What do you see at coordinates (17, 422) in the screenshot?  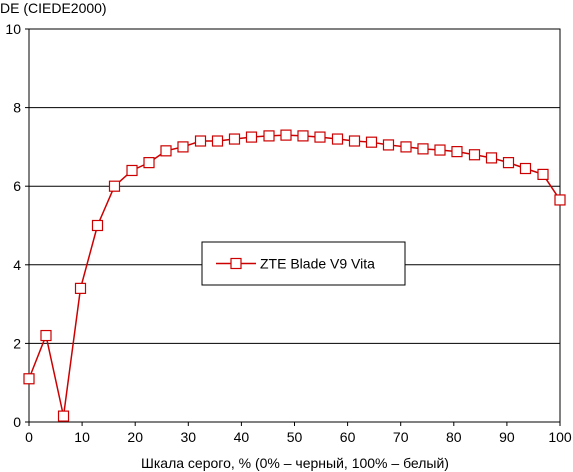 I see `y-tick-label: 0` at bounding box center [17, 422].